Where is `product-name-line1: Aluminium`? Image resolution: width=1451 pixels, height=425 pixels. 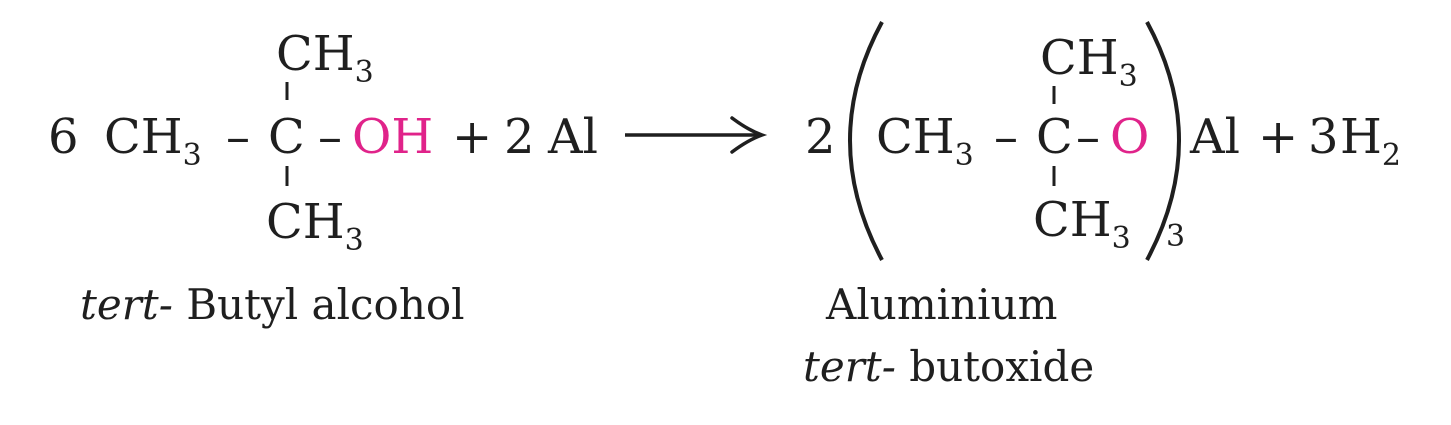 product-name-line1: Aluminium is located at coordinates (942, 304).